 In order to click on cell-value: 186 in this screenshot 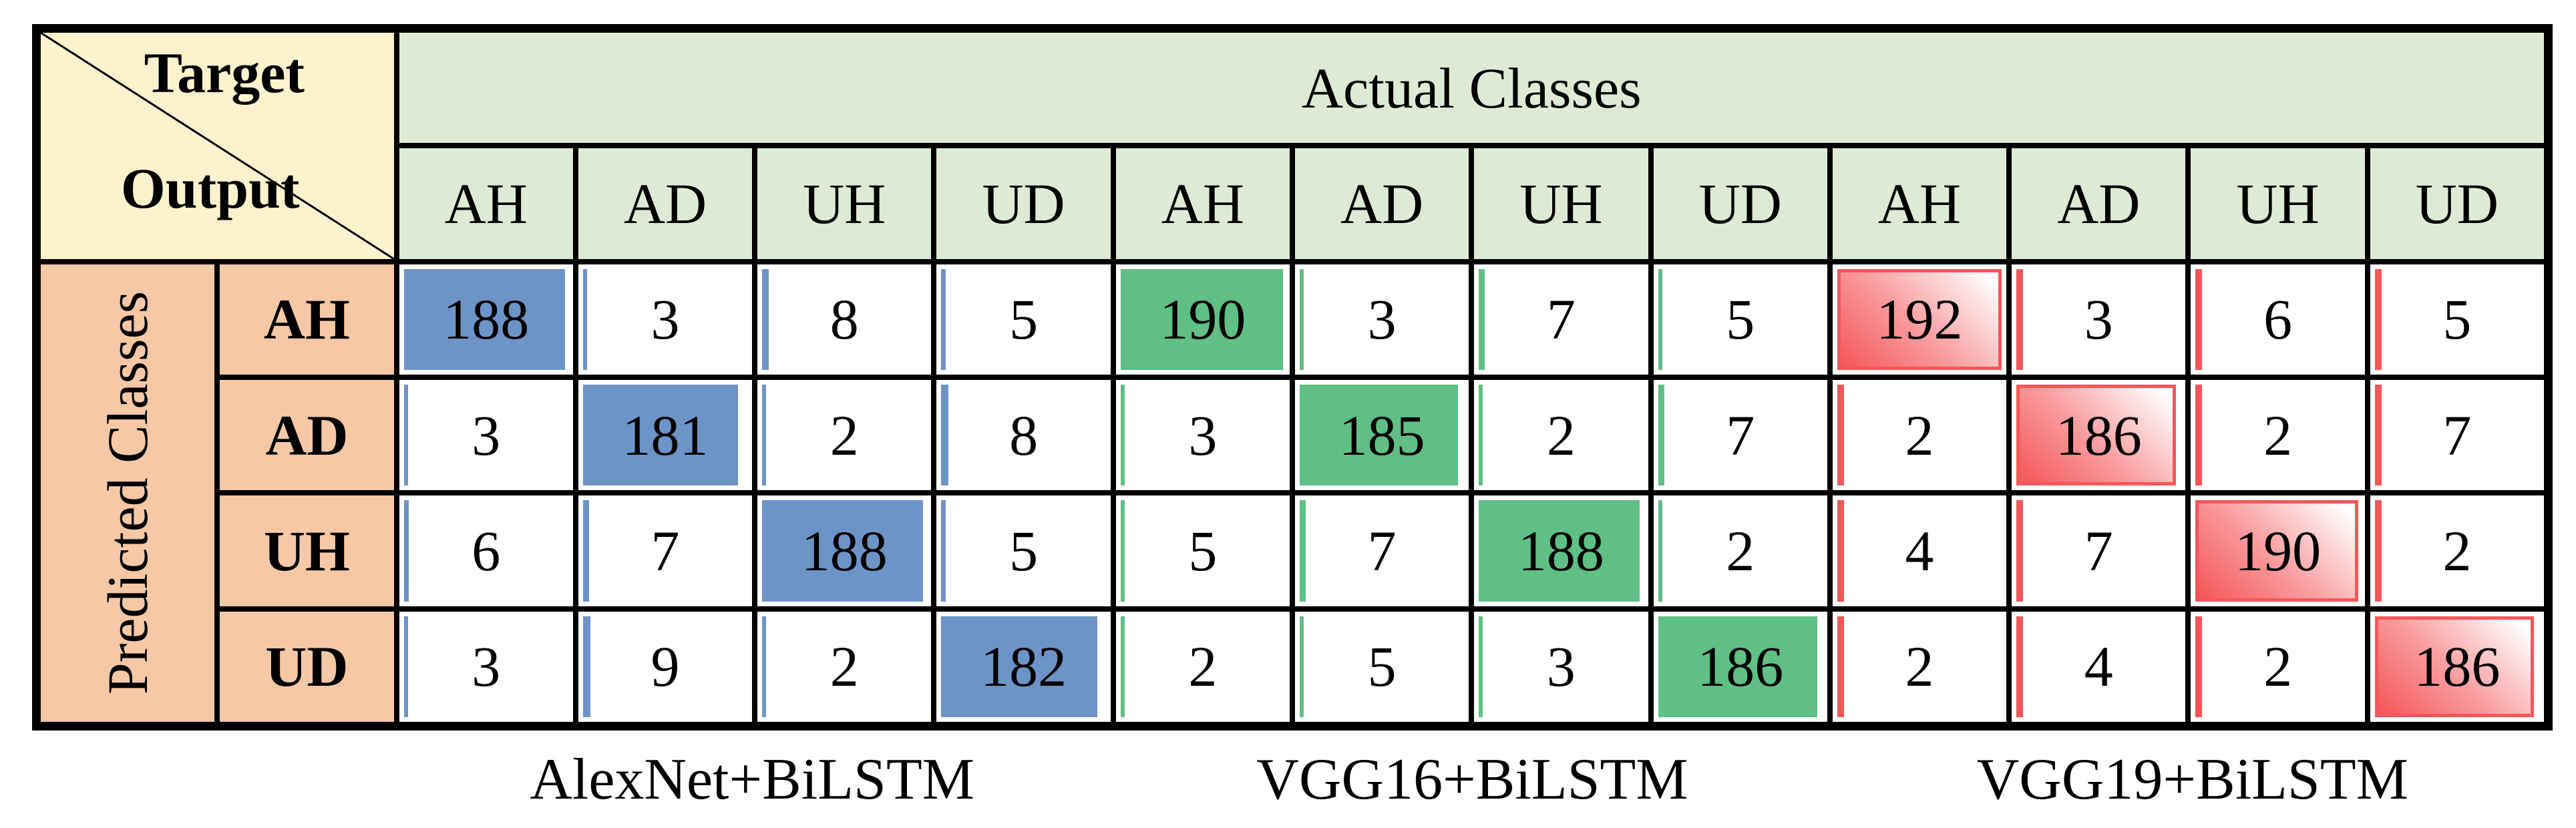, I will do `click(2457, 666)`.